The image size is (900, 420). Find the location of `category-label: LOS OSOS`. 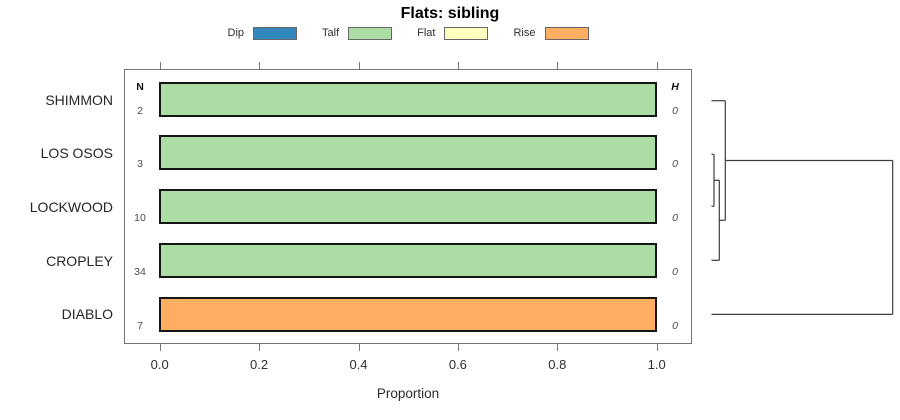

category-label: LOS OSOS is located at coordinates (76, 152).